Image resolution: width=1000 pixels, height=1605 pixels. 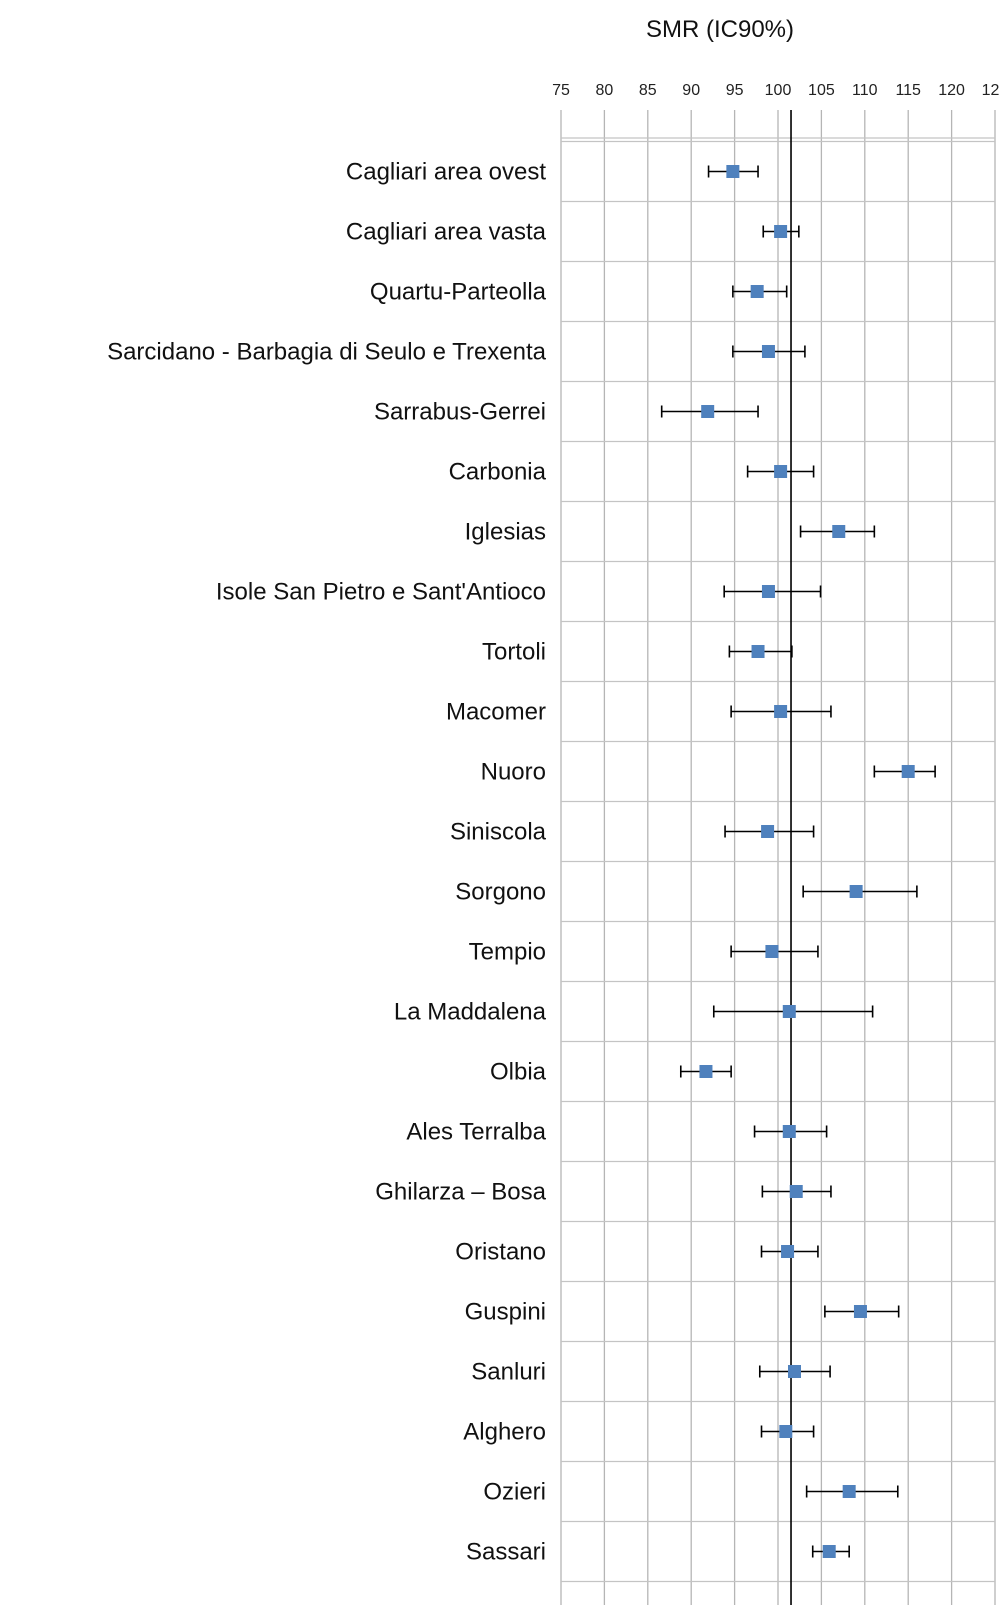 I want to click on category-label: Iglesias, so click(x=505, y=532).